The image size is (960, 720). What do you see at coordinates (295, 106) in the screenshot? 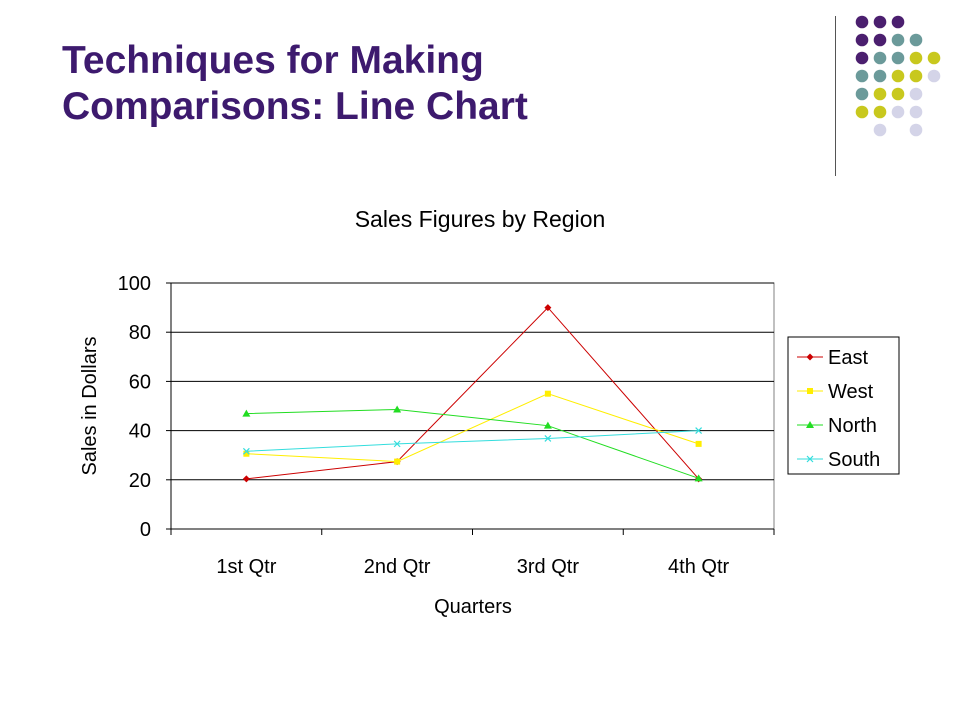
I see `slide-title-line-2: Comparisons: Line Chart` at bounding box center [295, 106].